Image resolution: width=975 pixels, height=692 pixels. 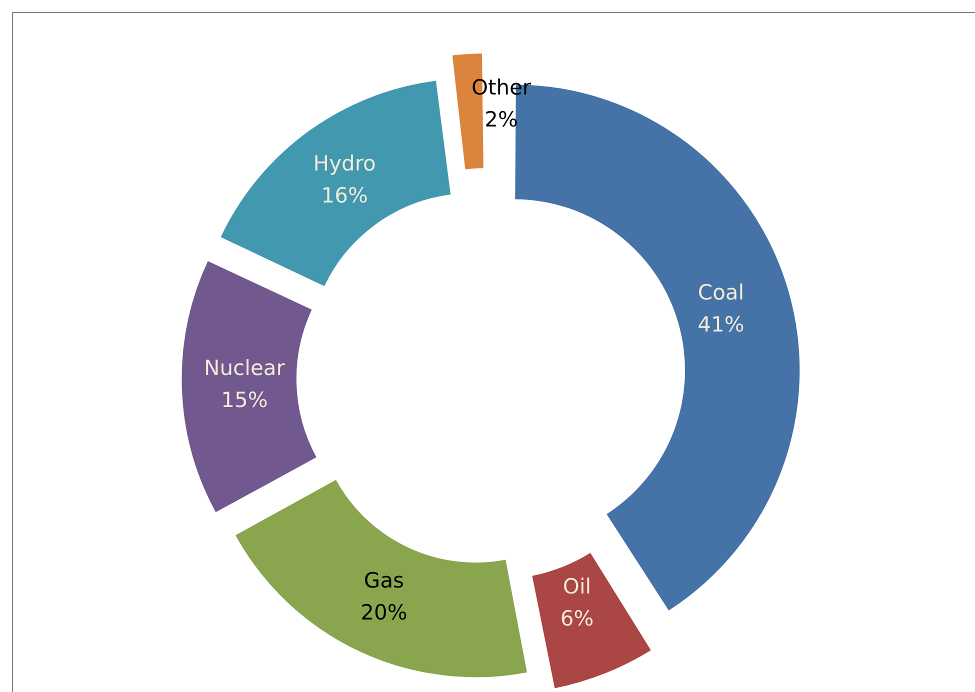 What do you see at coordinates (384, 580) in the screenshot?
I see `slice-label: Gas` at bounding box center [384, 580].